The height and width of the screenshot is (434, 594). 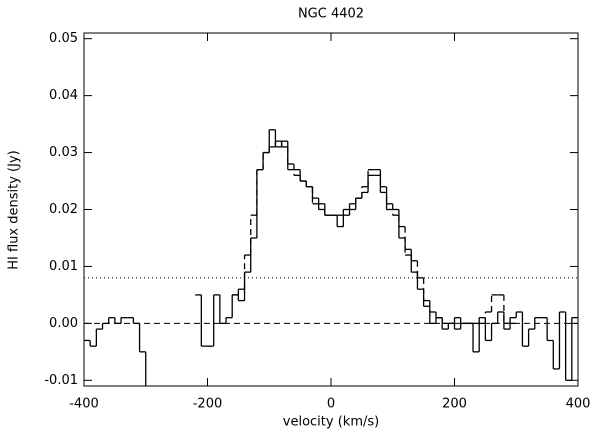 What do you see at coordinates (63, 323) in the screenshot?
I see `y-tick-label: 0.00` at bounding box center [63, 323].